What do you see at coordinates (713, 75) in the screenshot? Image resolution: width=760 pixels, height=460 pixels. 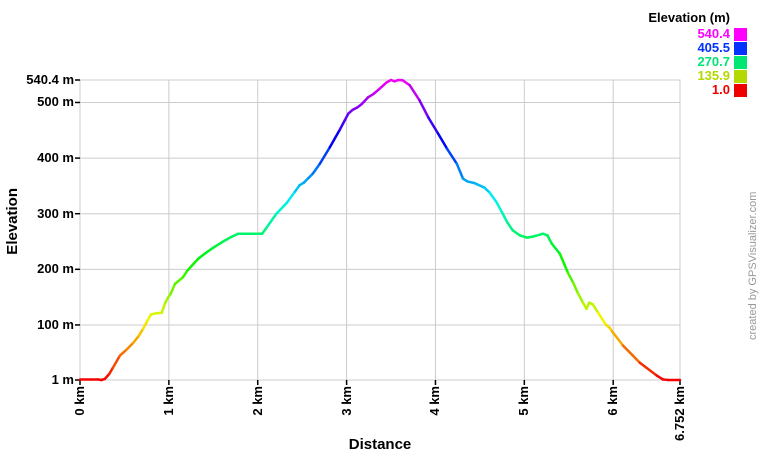 I see `legend-value: 135.9` at bounding box center [713, 75].